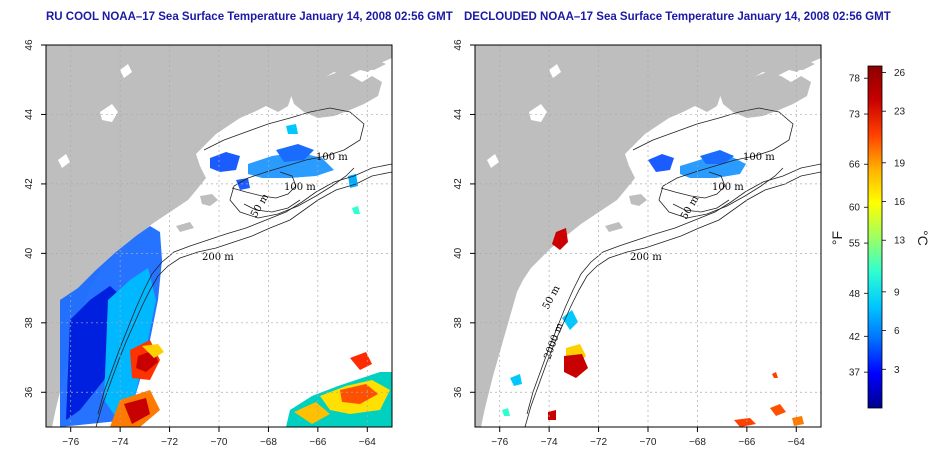 Image resolution: width=950 pixels, height=475 pixels. I want to click on right-y-tick-label: 42, so click(458, 184).